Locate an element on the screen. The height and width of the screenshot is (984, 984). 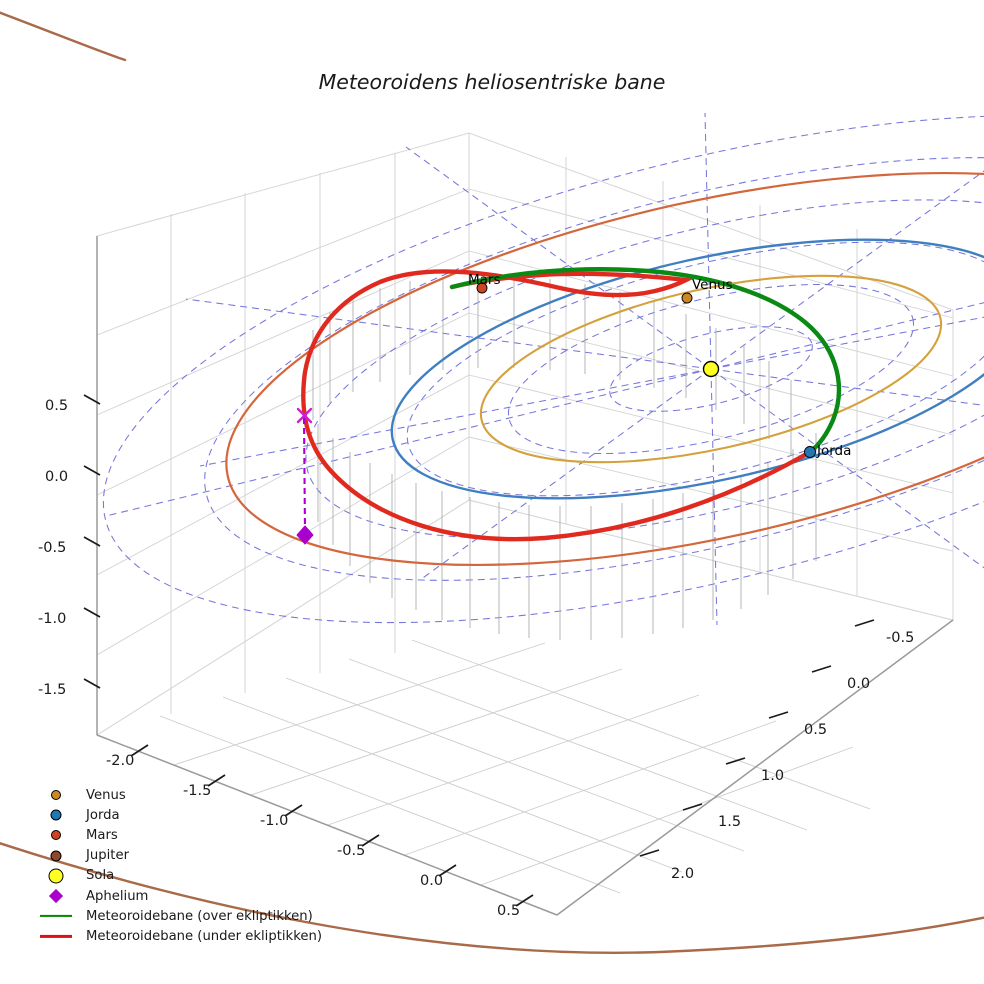
orbit-venus is located at coordinates (711, 369).